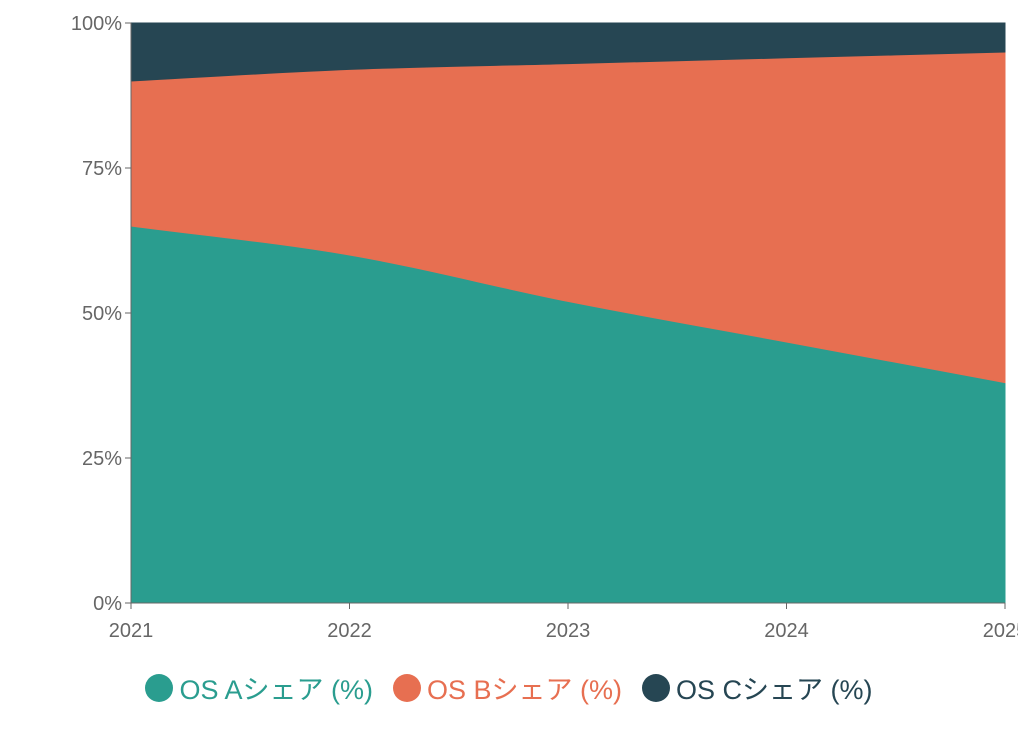 The width and height of the screenshot is (1018, 736). I want to click on y-tick-label: 75%, so click(102, 169).